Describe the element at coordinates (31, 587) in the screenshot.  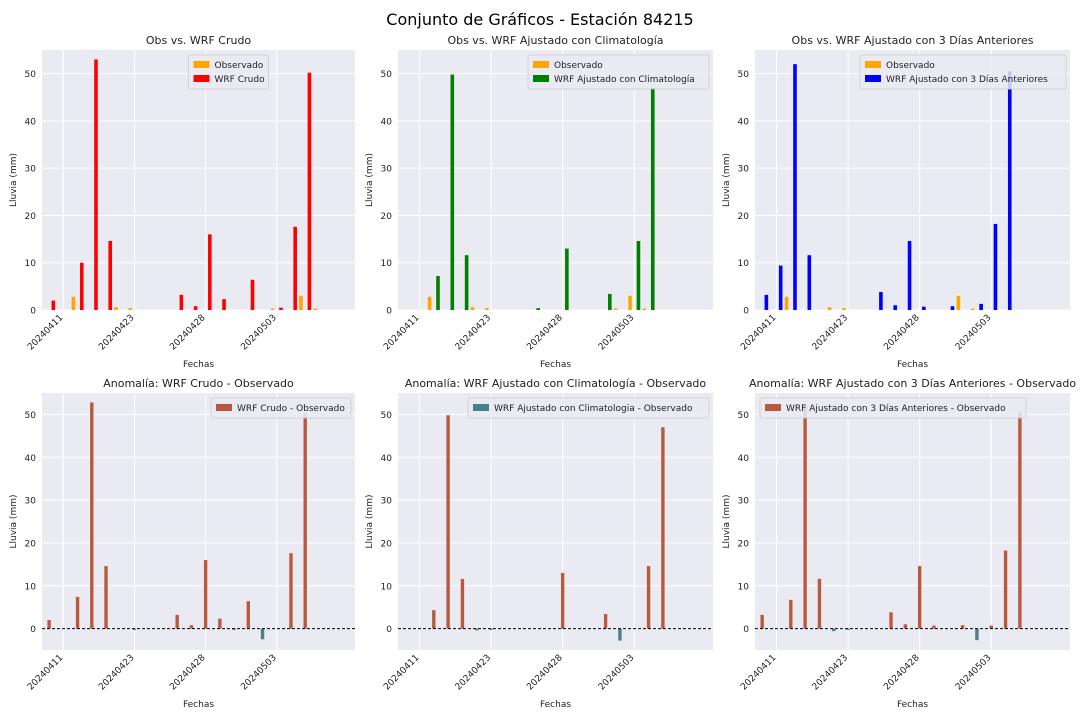
I see `y-tick-label: 10` at that location.